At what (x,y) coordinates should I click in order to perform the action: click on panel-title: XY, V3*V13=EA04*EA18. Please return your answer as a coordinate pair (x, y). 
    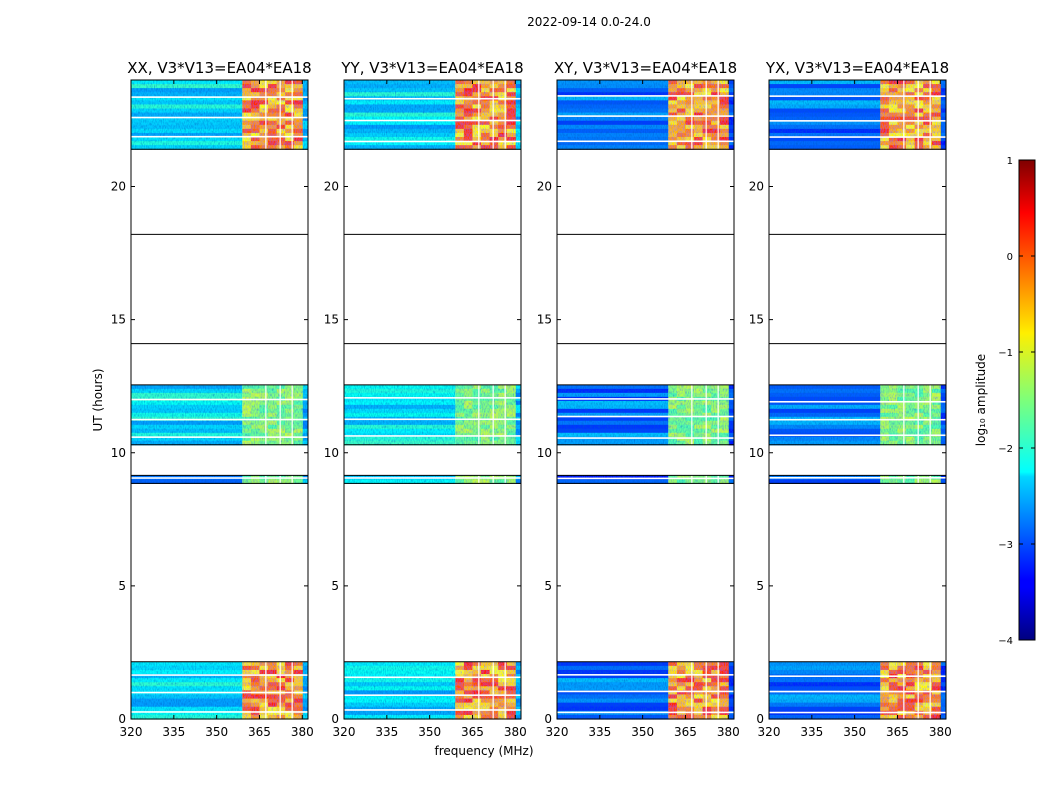
    Looking at the image, I should click on (645, 68).